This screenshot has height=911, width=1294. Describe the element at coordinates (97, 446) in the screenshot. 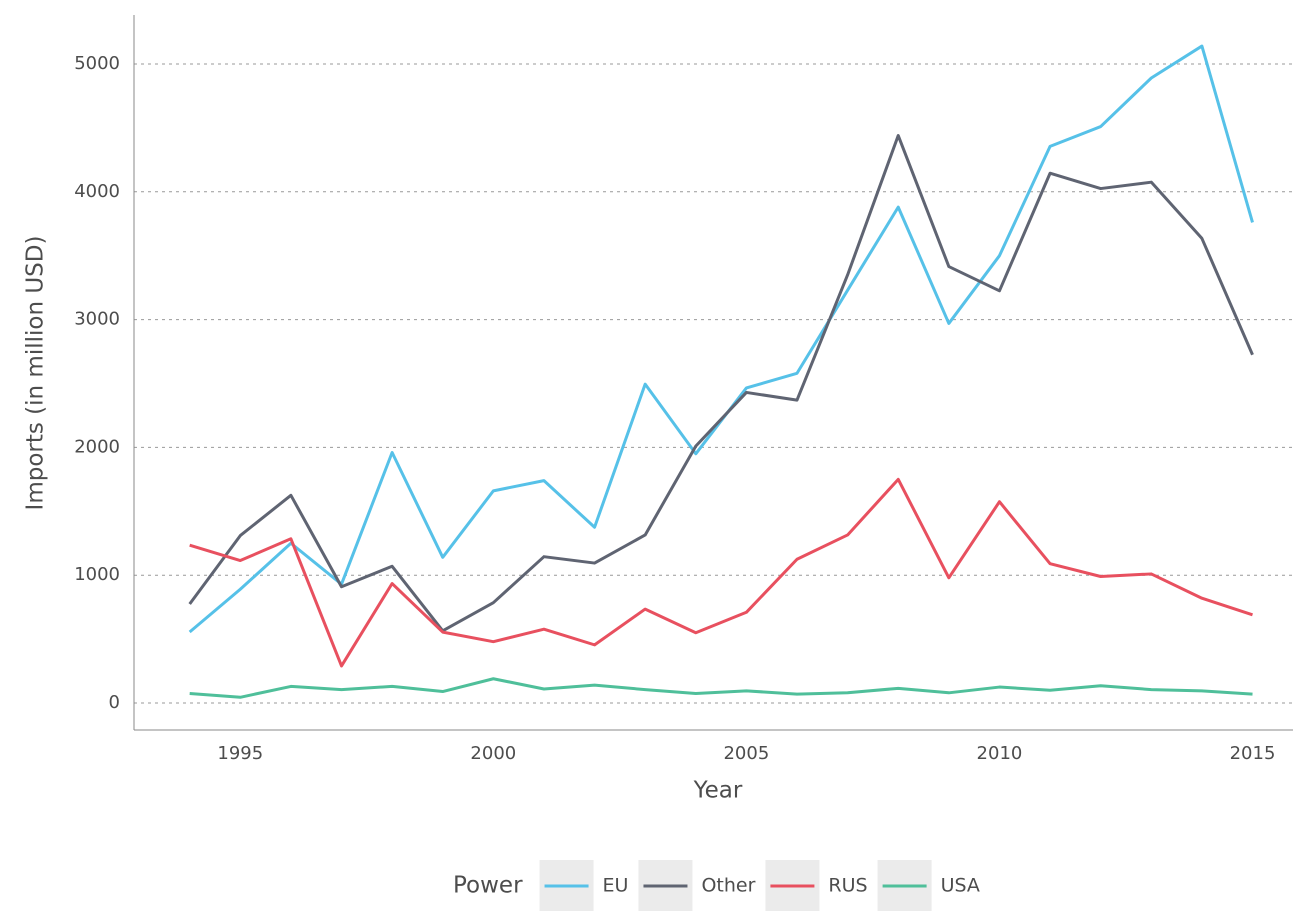

I see `y-tick-label: 2000` at that location.